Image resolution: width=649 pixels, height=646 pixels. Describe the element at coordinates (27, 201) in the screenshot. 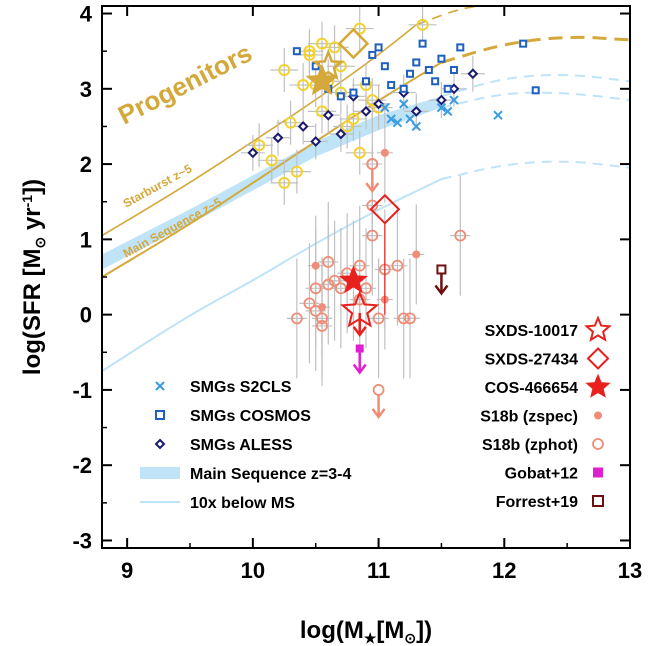

I see `y-axis-label-part: -1` at that location.